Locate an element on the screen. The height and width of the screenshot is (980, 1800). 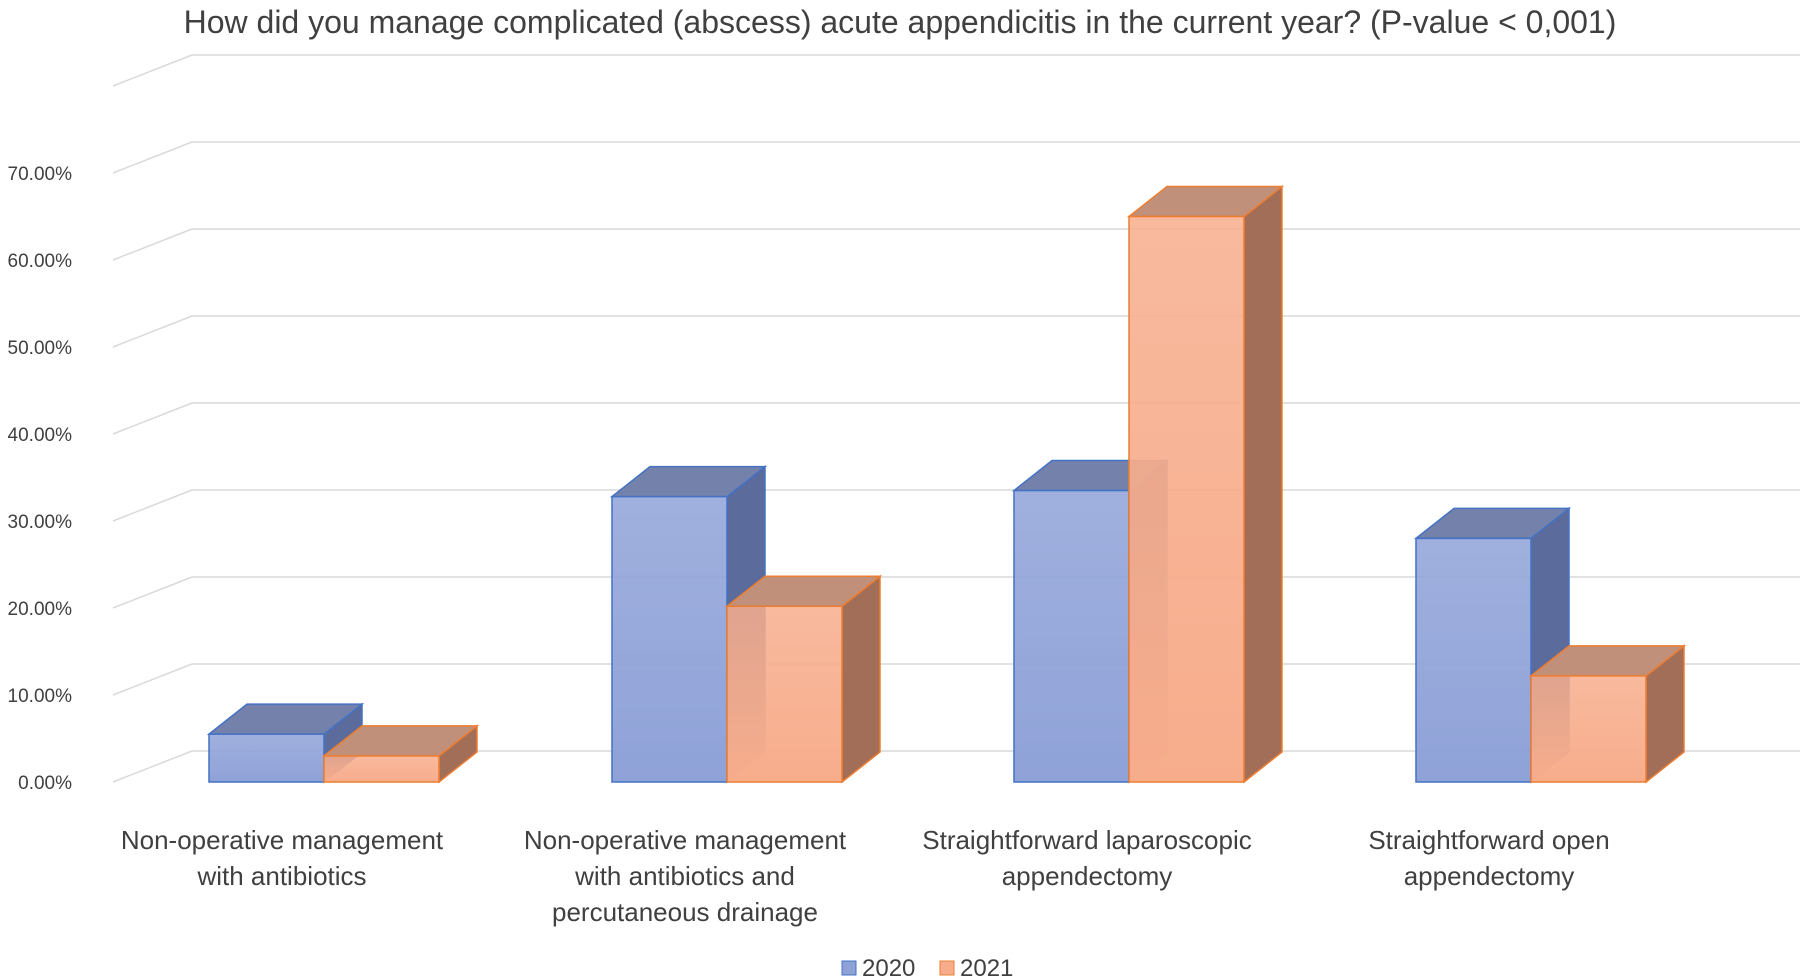
legend-item-2021: 2021 is located at coordinates (976, 967).